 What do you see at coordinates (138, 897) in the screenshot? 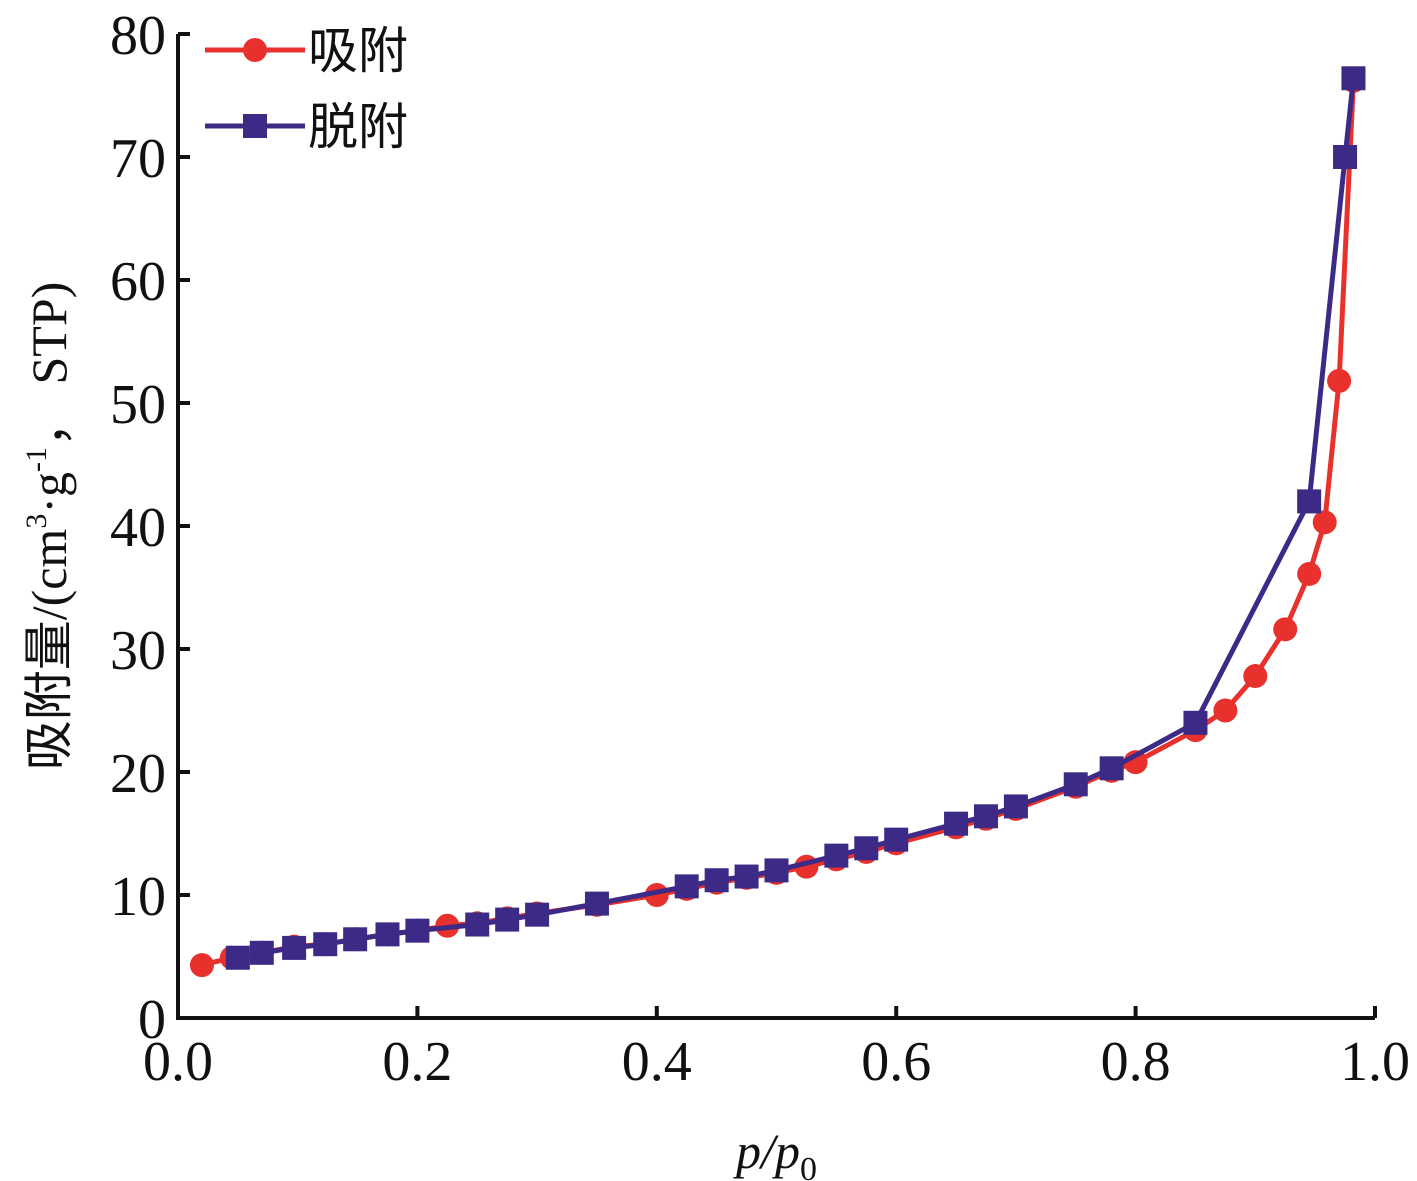
I see `y-tick-label: 10` at bounding box center [138, 897].